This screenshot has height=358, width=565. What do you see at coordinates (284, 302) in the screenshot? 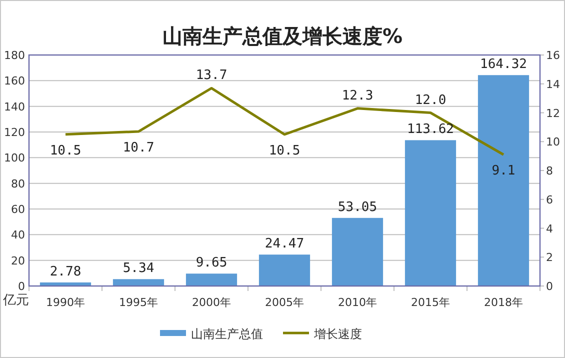
I see `x-tick-label: 2005年` at bounding box center [284, 302].